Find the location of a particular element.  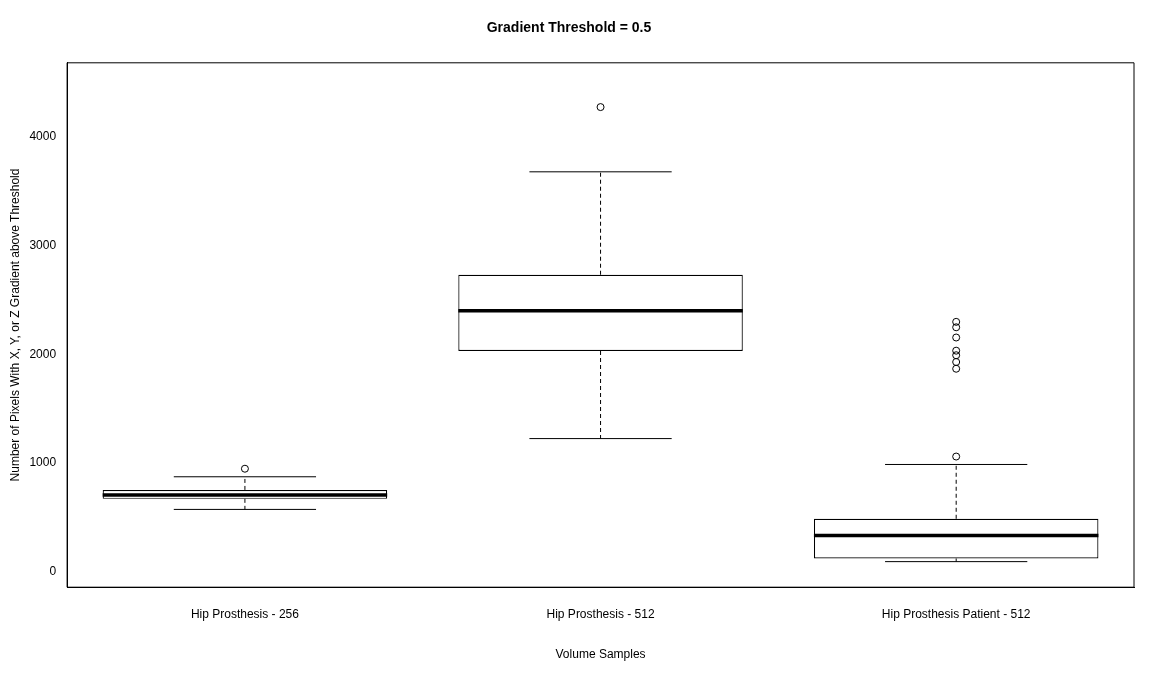

y-tick-label: 1000 is located at coordinates (43, 462).